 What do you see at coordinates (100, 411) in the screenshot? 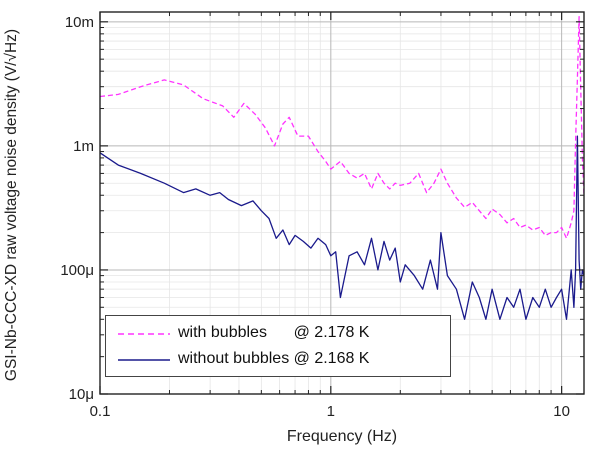
I see `x-tick-label: 0.1` at bounding box center [100, 411].